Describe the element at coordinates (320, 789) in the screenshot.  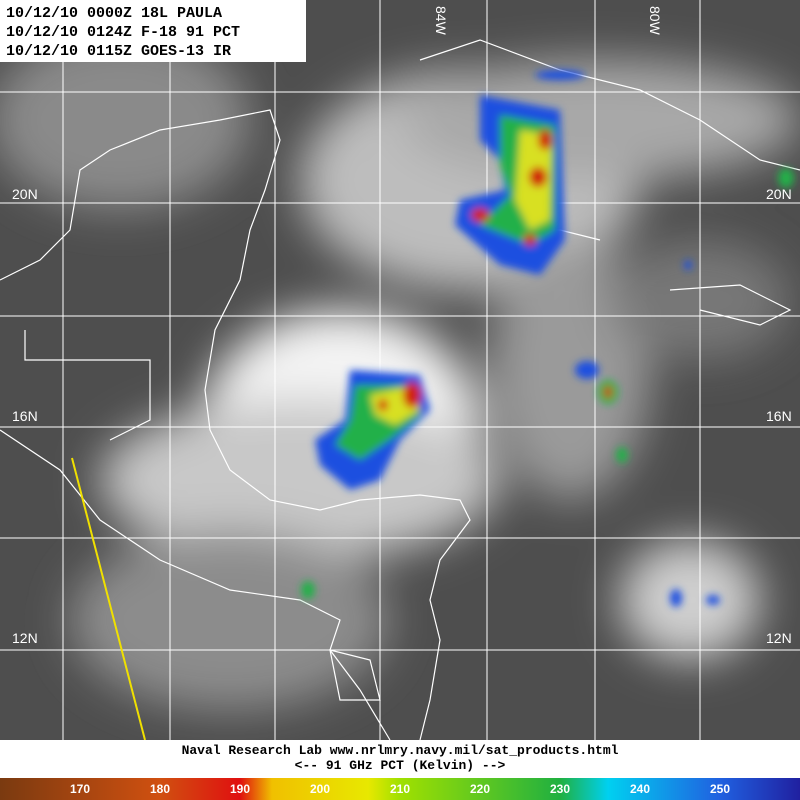
I see `colorbar-label: 200` at that location.